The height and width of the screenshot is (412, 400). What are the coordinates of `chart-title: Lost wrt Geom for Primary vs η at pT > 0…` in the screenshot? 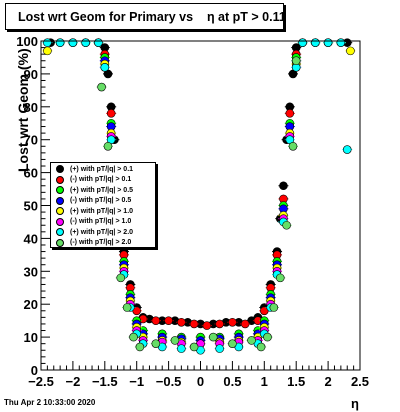 It's located at (145, 16).